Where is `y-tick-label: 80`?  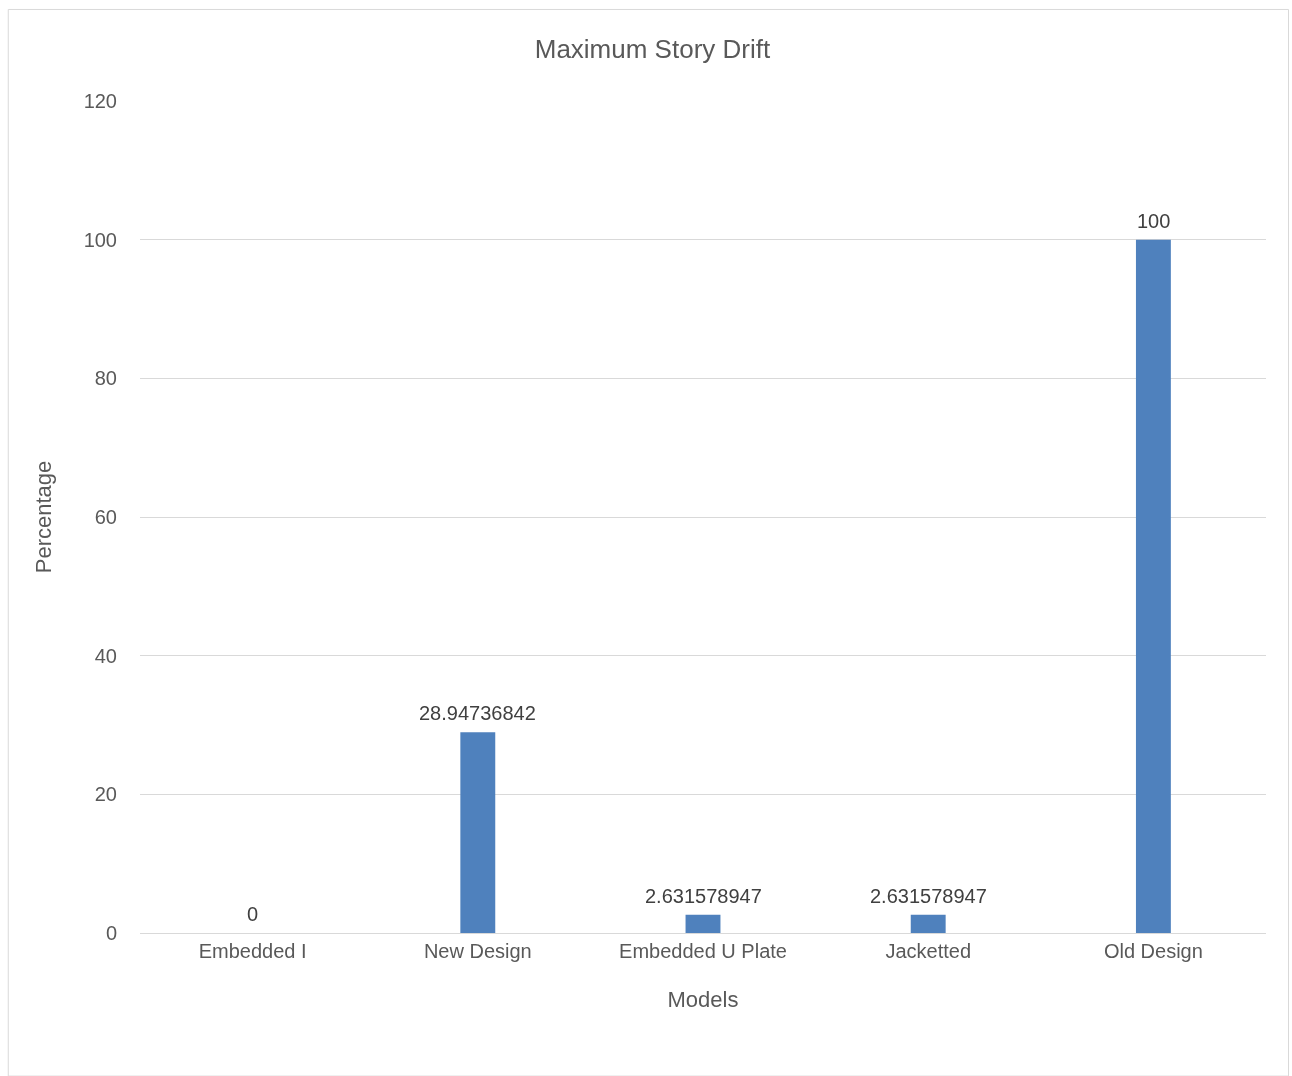
y-tick-label: 80 is located at coordinates (105, 378).